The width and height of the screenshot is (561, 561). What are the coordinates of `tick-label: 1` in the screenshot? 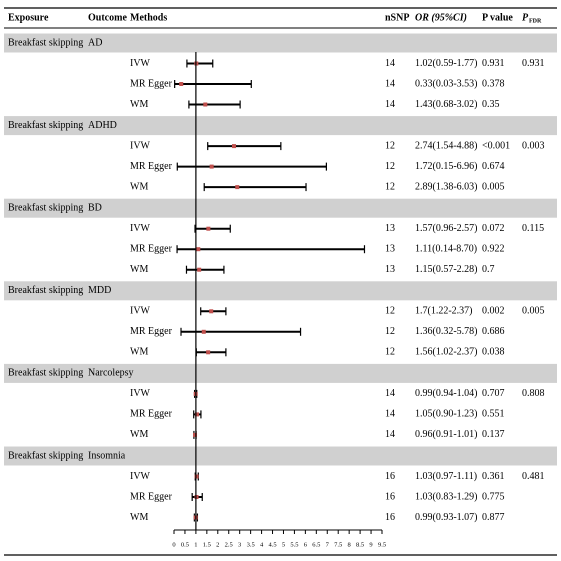 It's located at (195, 544).